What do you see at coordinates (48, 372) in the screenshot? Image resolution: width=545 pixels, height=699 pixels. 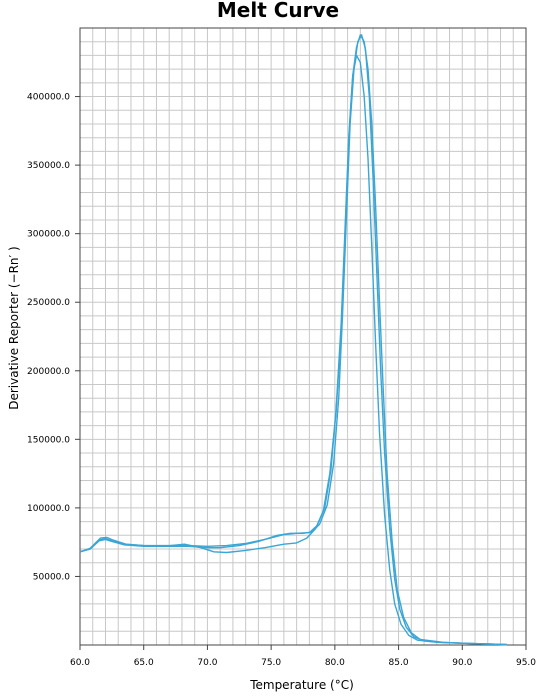 I see `y-tick-label: 200000.0` at bounding box center [48, 372].